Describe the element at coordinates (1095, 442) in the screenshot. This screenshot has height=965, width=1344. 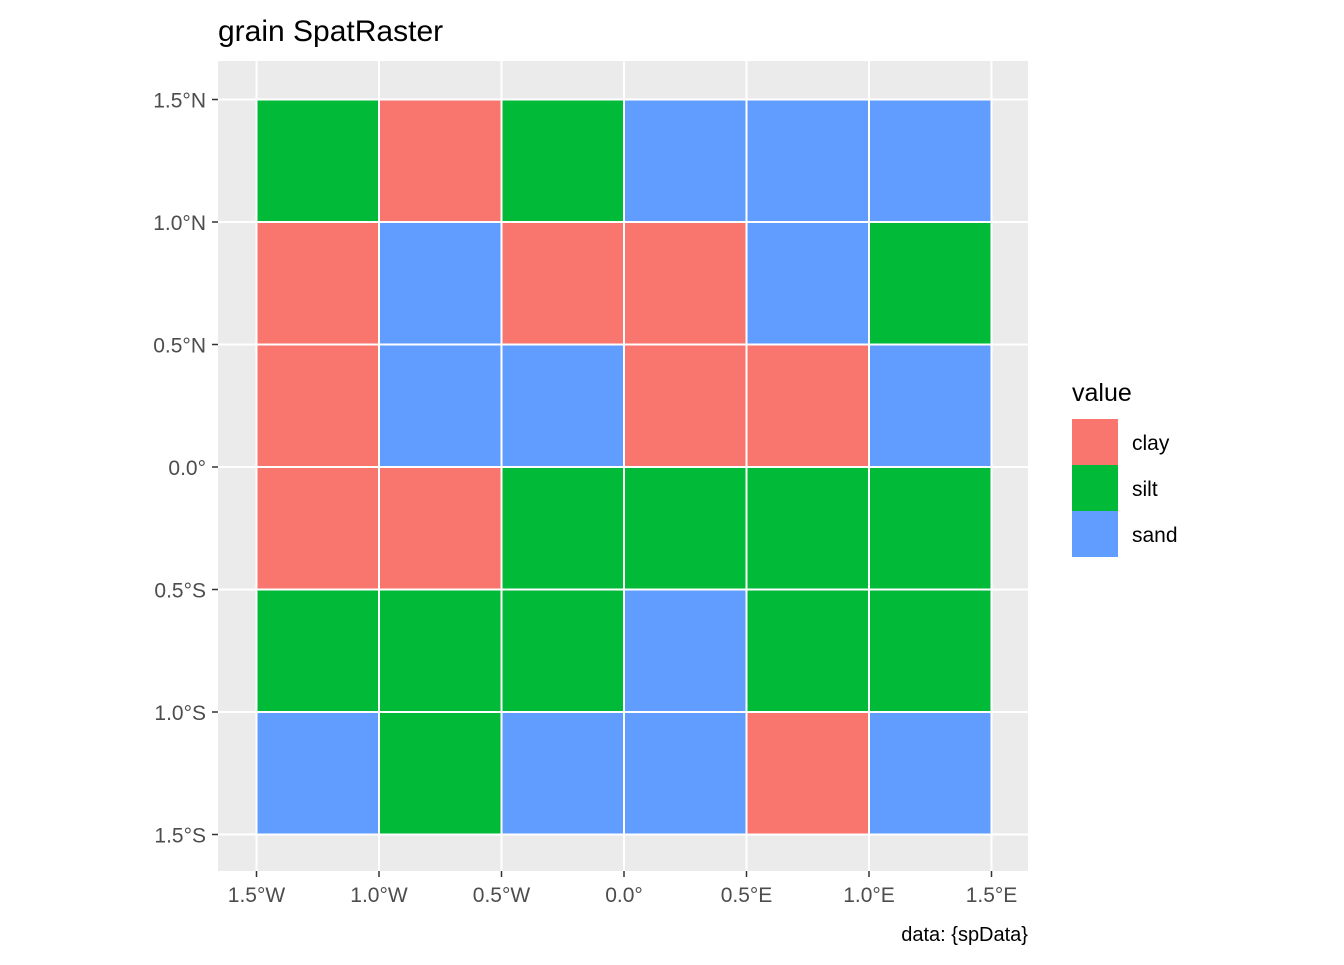
I see `legend-key-clay` at that location.